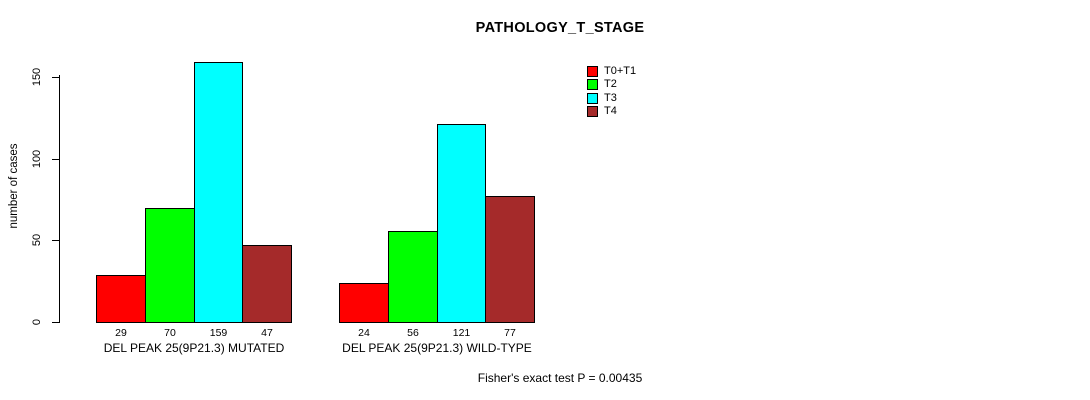 The height and width of the screenshot is (400, 1090). I want to click on bar-value-label-group0-t0-t1: 29, so click(121, 333).